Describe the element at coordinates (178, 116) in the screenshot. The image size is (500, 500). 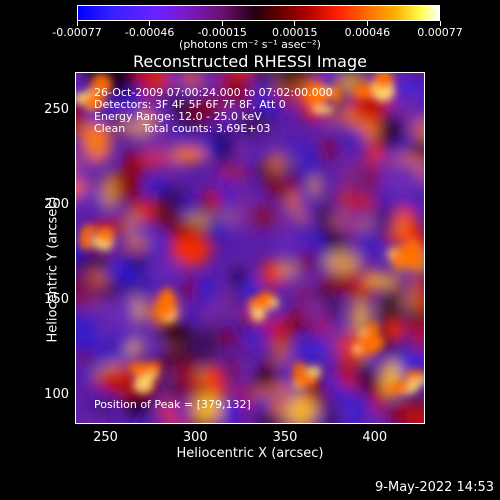
I see `energy-range: Energy Range: 12.0 - 25.0 keV` at that location.